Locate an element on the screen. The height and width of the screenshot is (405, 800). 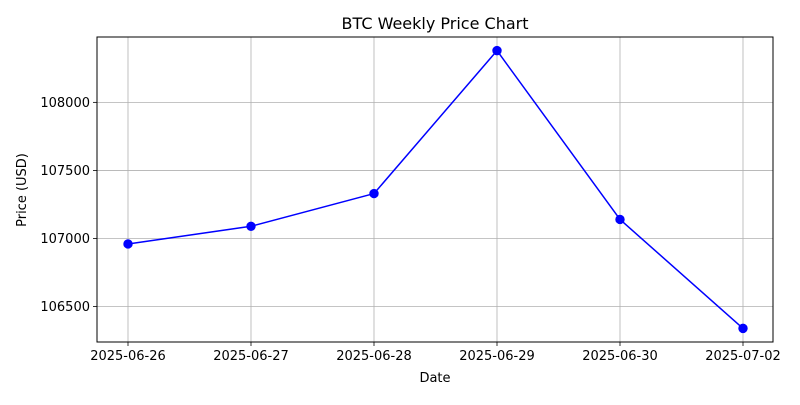
y-tick-label: 108000 is located at coordinates (65, 103).